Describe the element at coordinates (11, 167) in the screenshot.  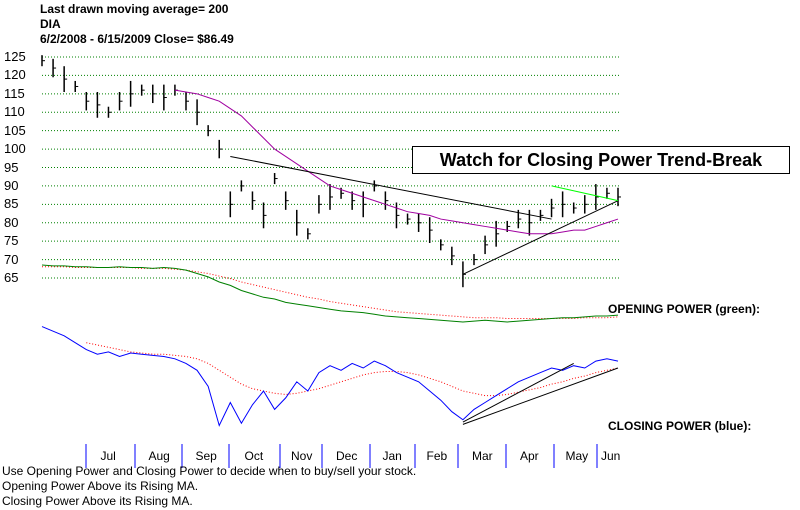
I see `y-tick-label: 95` at that location.